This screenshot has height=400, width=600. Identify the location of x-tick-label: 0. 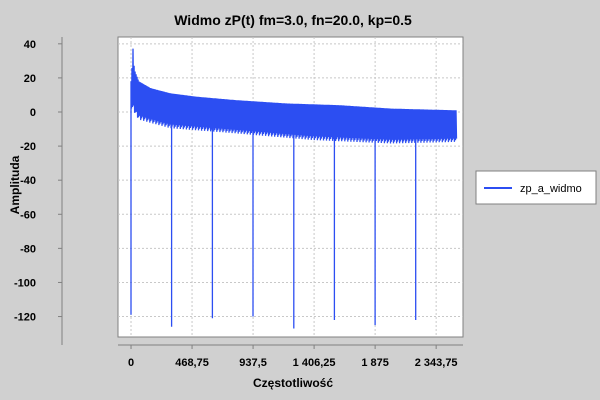
(131, 363).